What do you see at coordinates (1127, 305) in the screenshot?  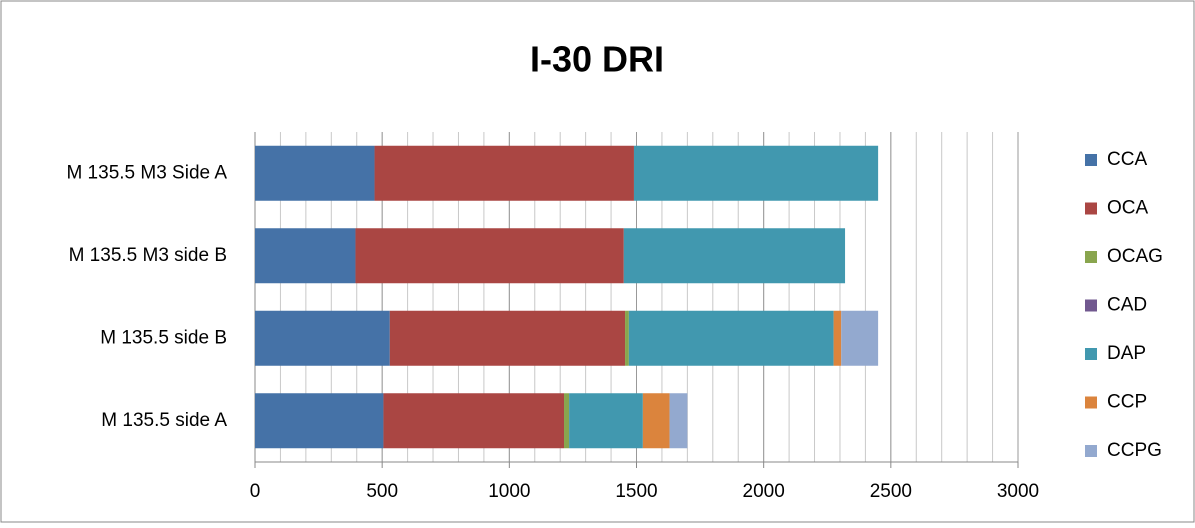 I see `legend-label: CAD` at bounding box center [1127, 305].